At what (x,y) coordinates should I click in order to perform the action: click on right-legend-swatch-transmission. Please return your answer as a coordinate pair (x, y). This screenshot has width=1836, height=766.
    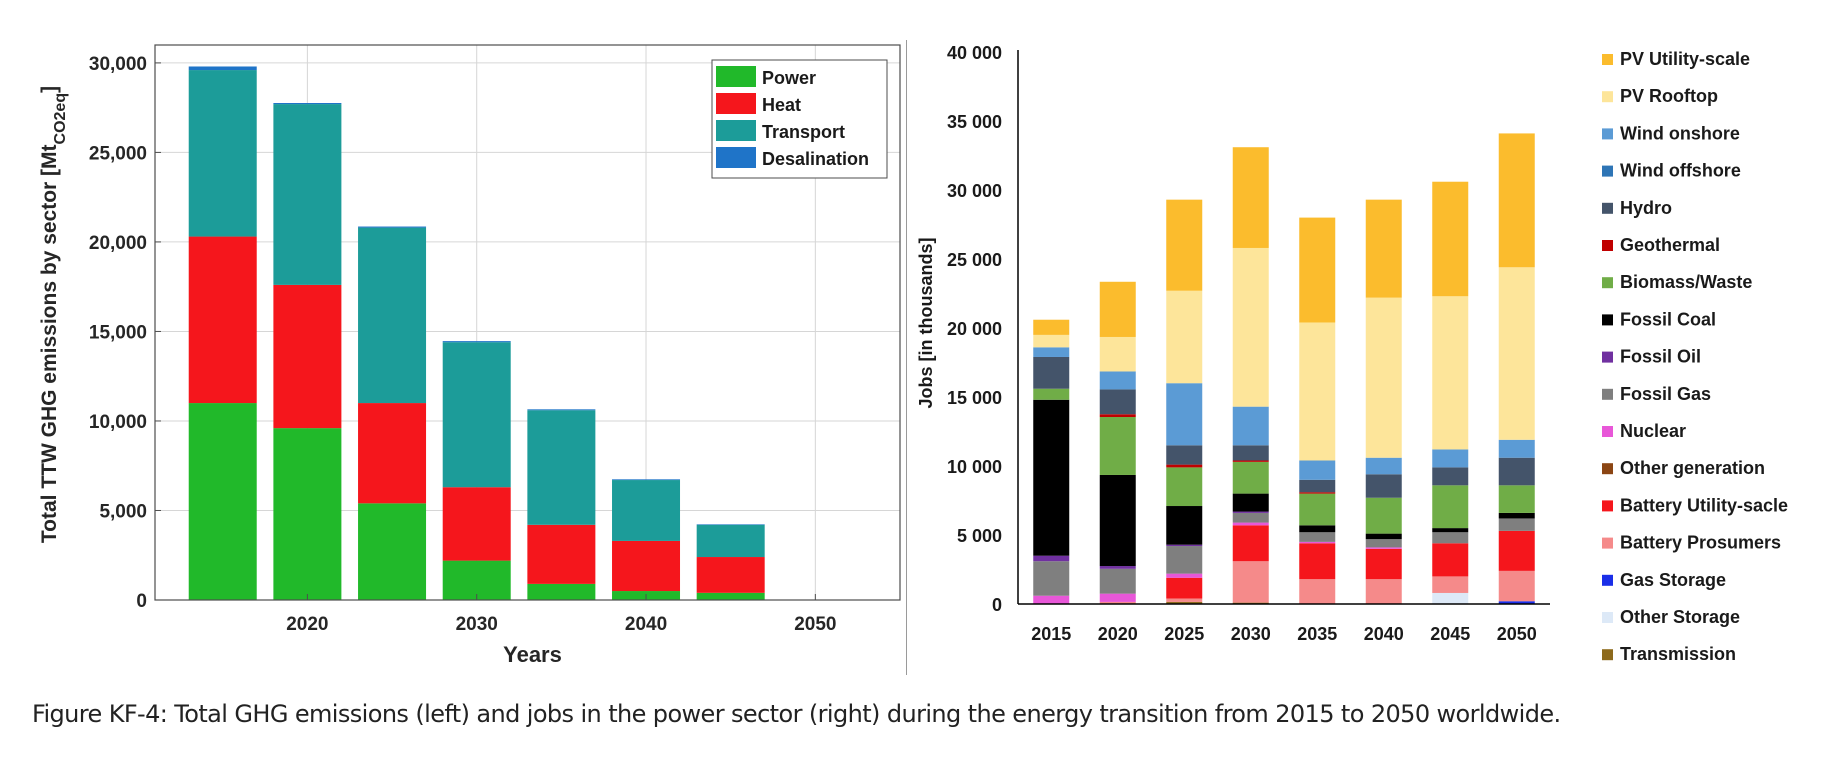
    Looking at the image, I should click on (1607, 655).